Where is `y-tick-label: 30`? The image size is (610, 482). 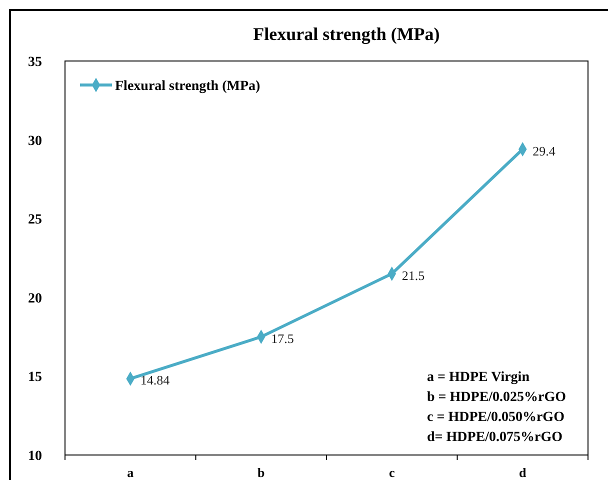 y-tick-label: 30 is located at coordinates (35, 141).